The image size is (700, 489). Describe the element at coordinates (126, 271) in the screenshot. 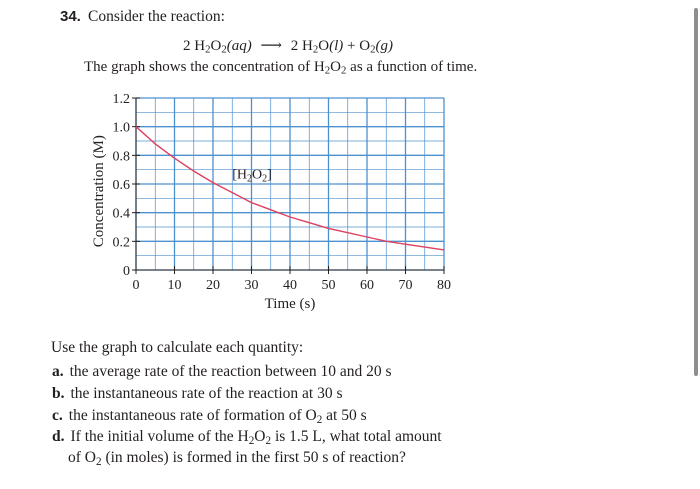

I see `y-tick-label: 0` at that location.